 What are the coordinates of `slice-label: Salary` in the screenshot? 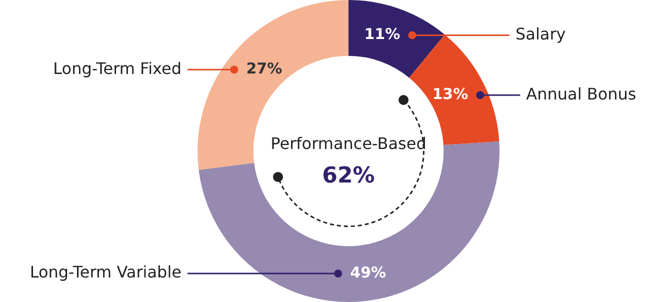 It's located at (541, 34).